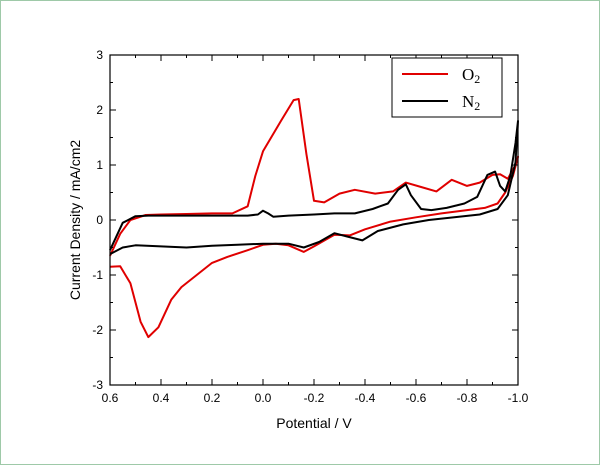 The height and width of the screenshot is (465, 600). I want to click on x-tick-label: 0.6, so click(110, 398).